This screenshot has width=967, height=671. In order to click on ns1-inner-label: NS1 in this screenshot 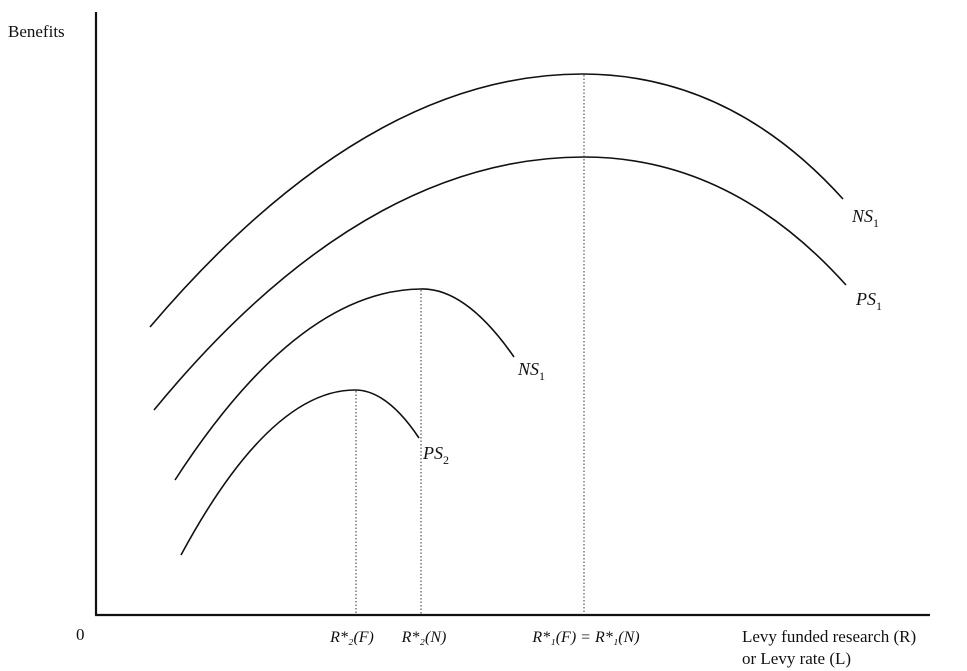, I will do `click(531, 371)`.